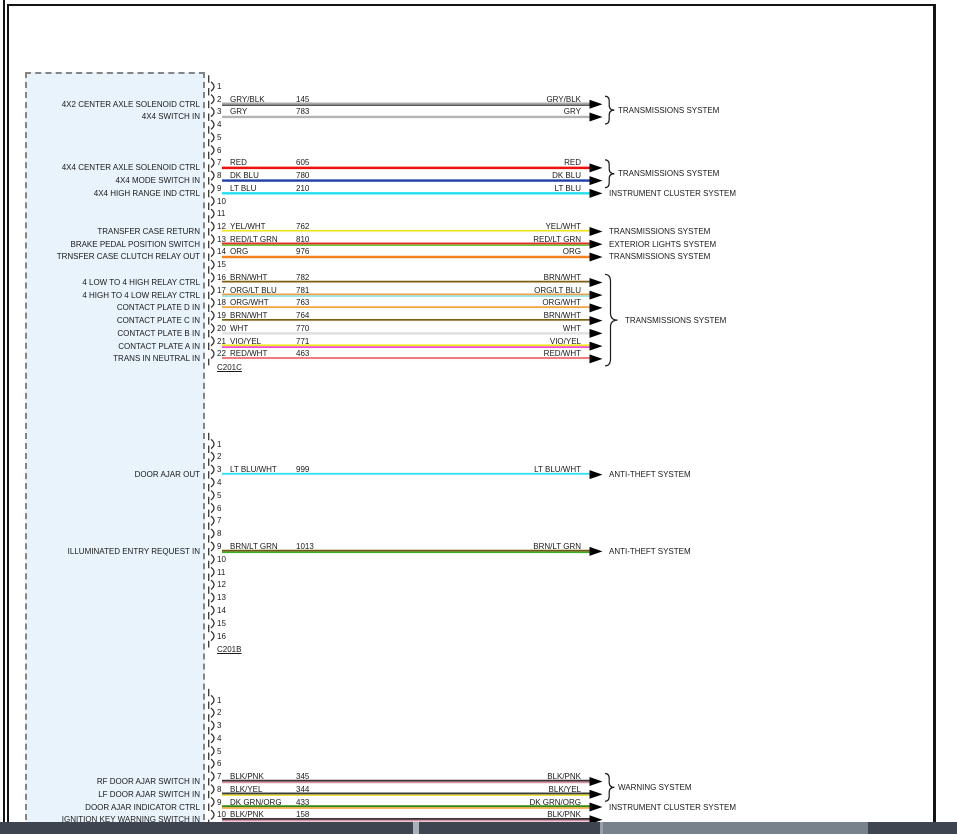 This screenshot has width=957, height=834. What do you see at coordinates (219, 137) in the screenshot?
I see `pin-number: 5` at bounding box center [219, 137].